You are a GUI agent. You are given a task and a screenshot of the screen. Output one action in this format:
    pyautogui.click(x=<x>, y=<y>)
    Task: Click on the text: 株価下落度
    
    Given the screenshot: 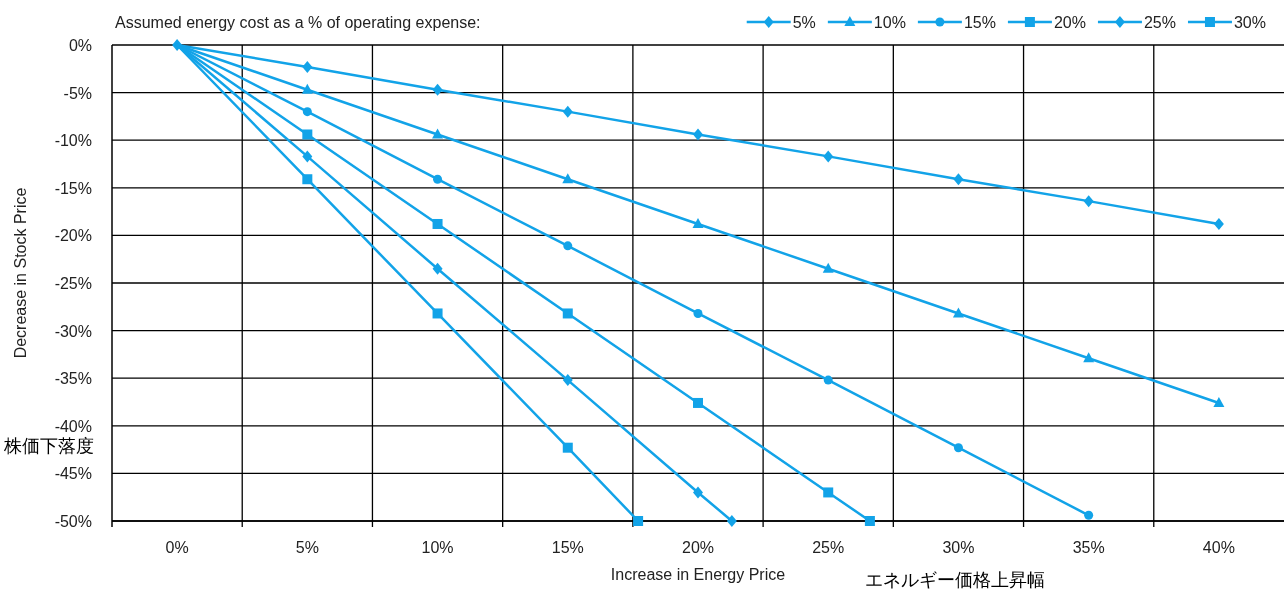 What is the action you would take?
    pyautogui.click(x=48, y=446)
    